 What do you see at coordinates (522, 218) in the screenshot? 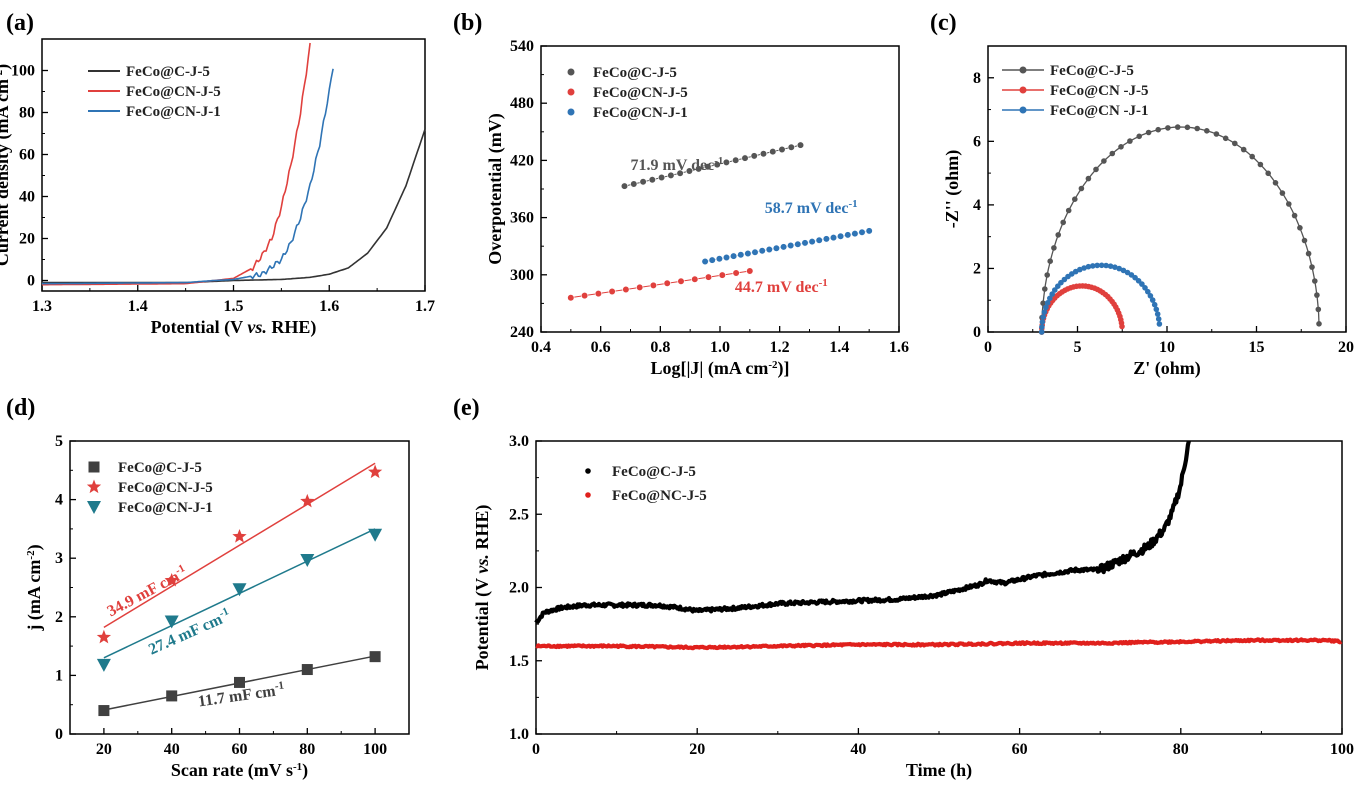
I see `y-tick-label: 360` at bounding box center [522, 218].